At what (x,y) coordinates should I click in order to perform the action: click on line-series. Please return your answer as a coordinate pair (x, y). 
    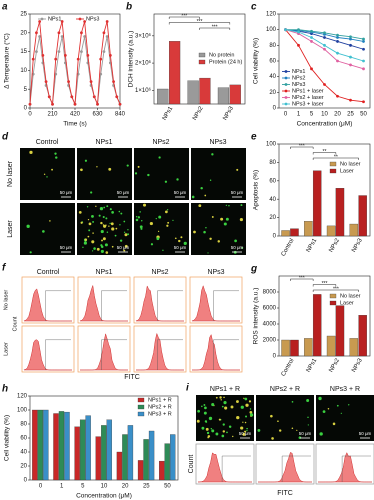
    Looking at the image, I should click on (75, 63).